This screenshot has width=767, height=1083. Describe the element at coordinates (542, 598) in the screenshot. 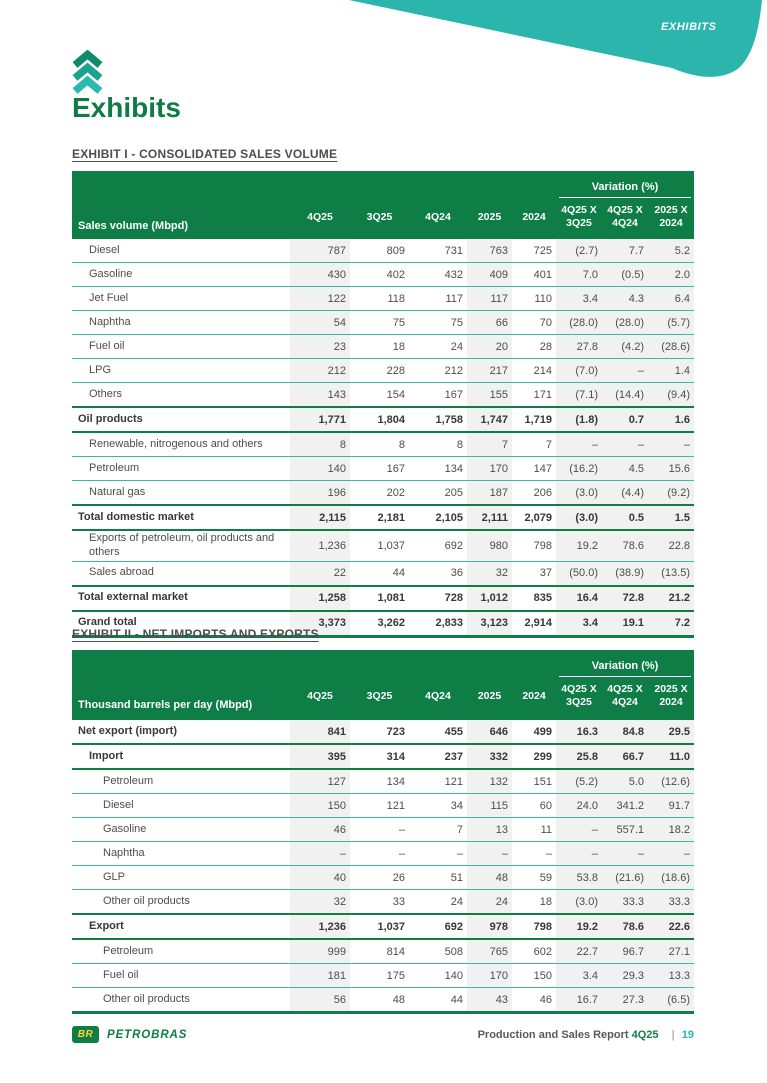

I see `cell-value: 835` at that location.